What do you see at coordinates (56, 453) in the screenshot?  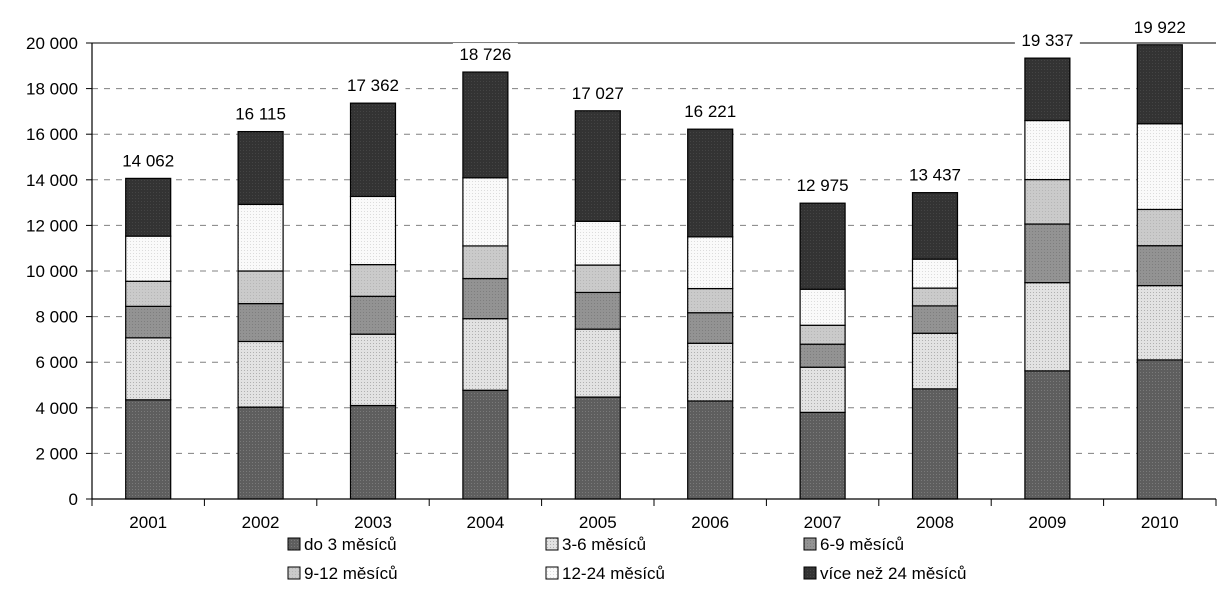 I see `y-tick-label: 2 000` at bounding box center [56, 453].